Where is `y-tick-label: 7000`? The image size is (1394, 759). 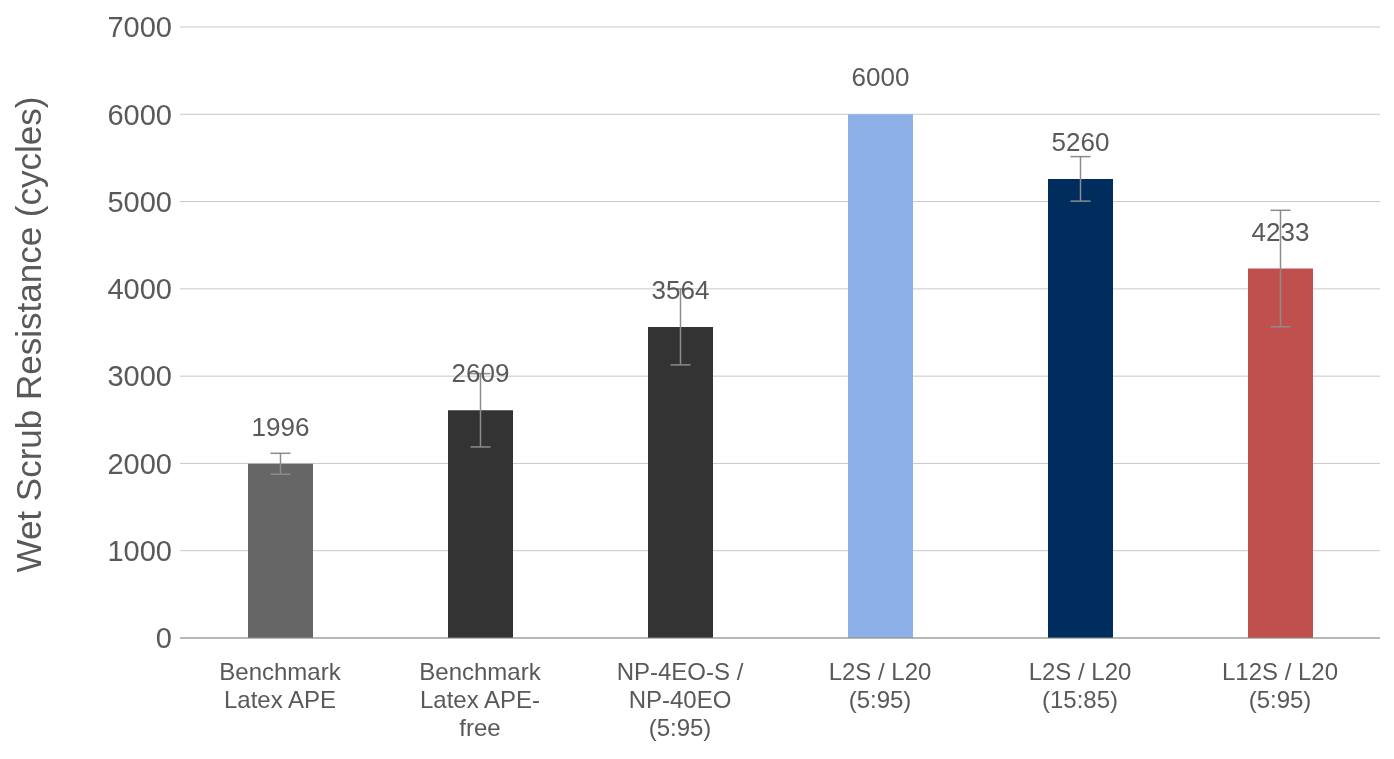
y-tick-label: 7000 is located at coordinates (139, 27).